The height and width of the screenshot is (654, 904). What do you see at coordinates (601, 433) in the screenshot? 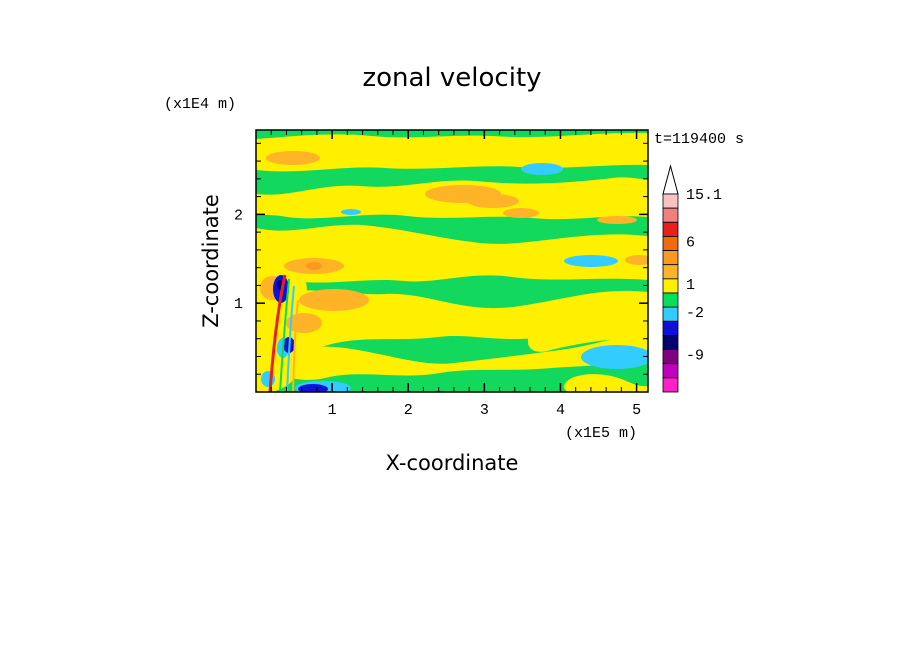
I see `x-unit-label: (x1E5 m)` at bounding box center [601, 433].